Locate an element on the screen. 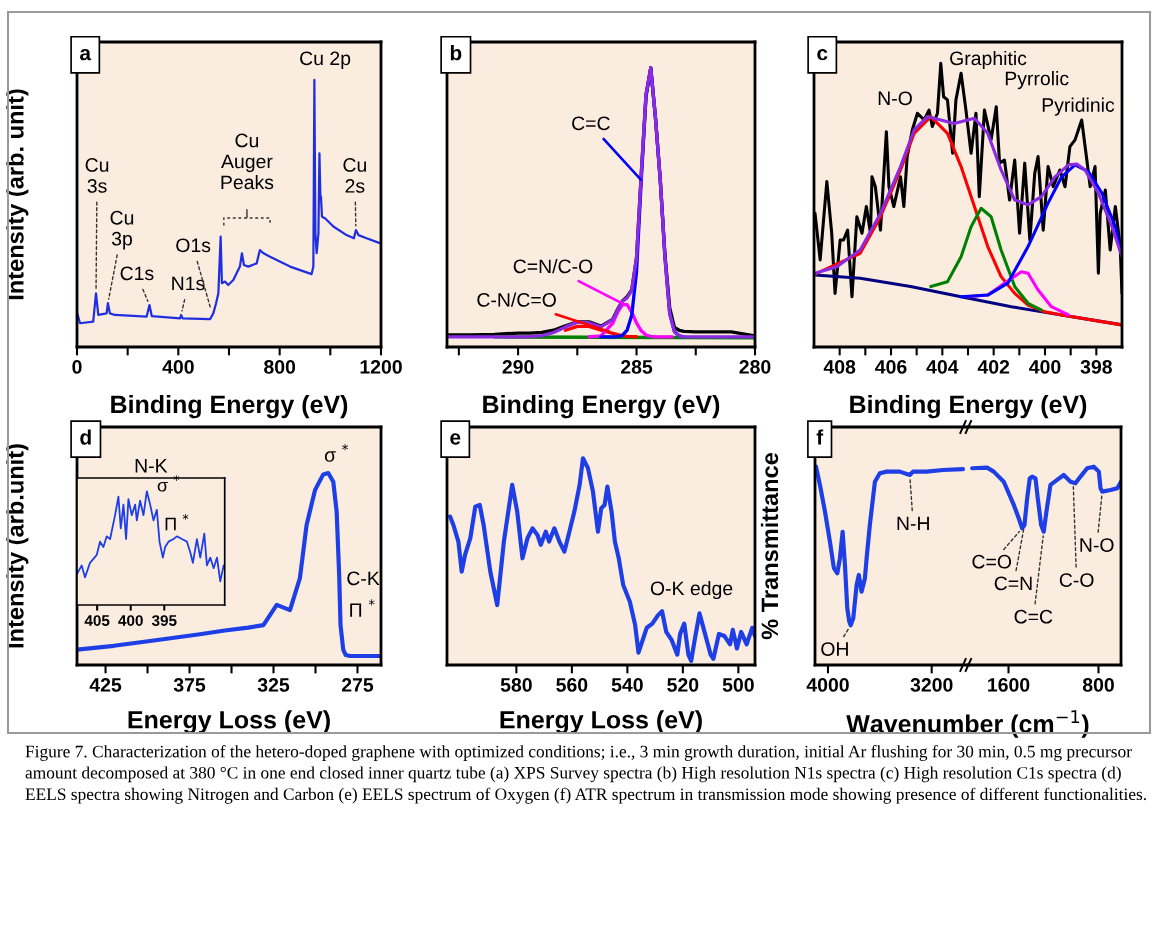  annotation: O-K edge is located at coordinates (691, 590).